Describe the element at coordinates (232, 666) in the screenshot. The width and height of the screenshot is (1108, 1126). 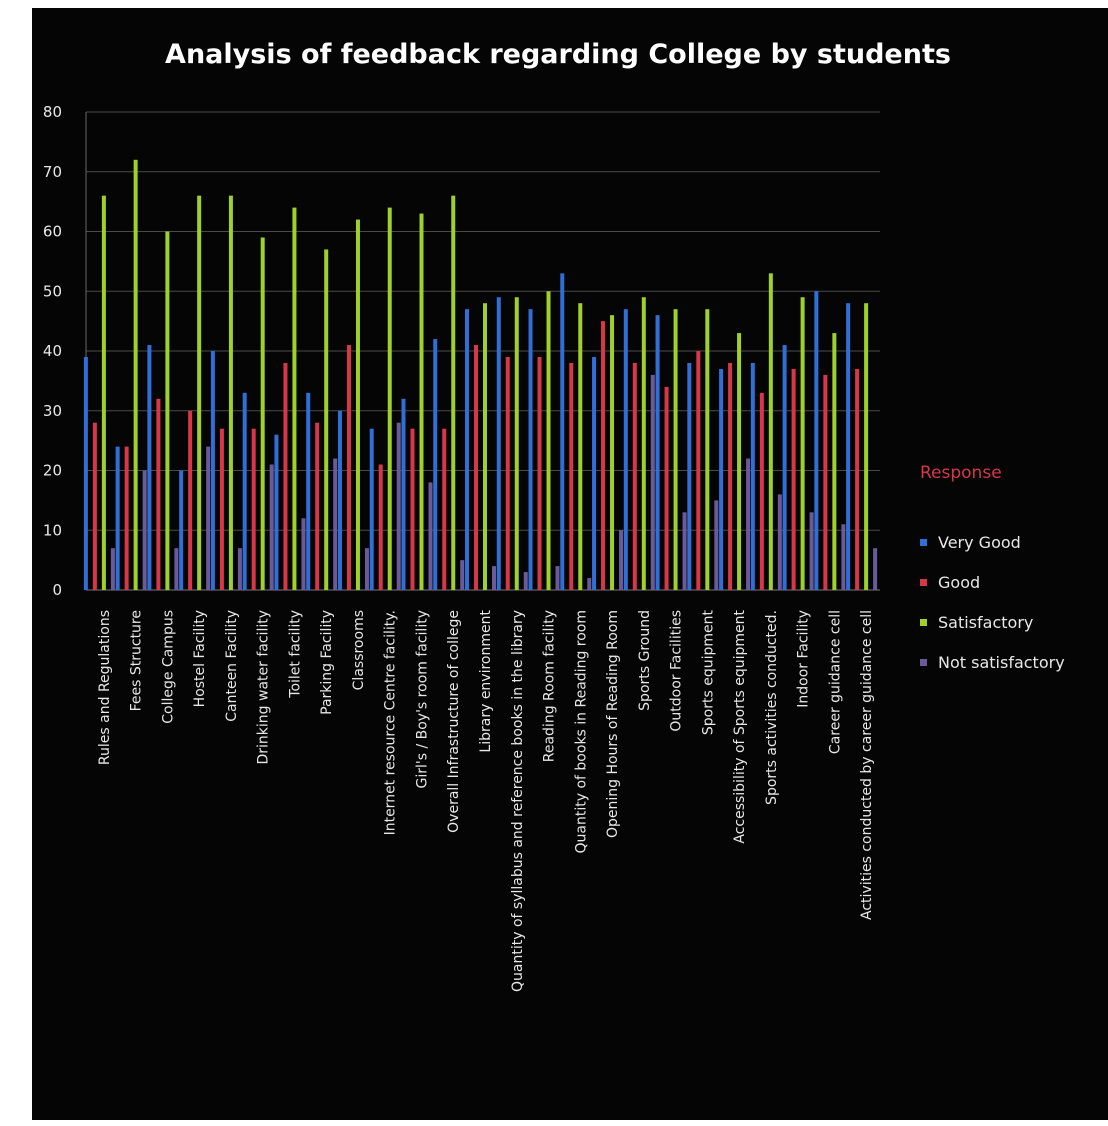
I see `x-category-label: Canteen Facility` at that location.